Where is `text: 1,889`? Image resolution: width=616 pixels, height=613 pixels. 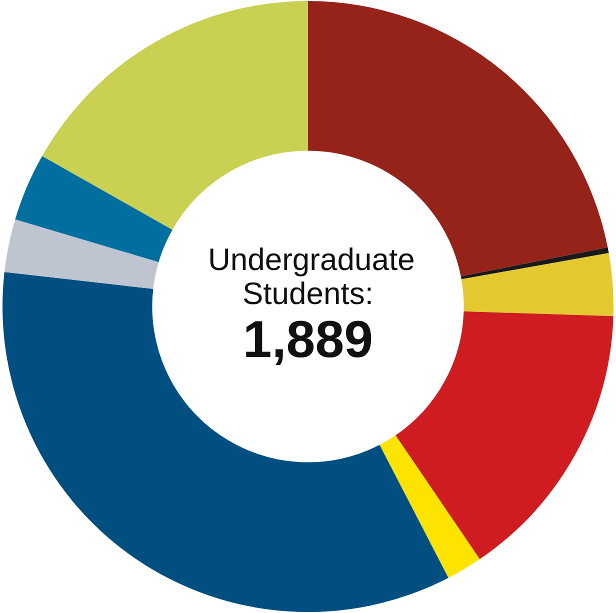 text: 1,889 is located at coordinates (308, 340).